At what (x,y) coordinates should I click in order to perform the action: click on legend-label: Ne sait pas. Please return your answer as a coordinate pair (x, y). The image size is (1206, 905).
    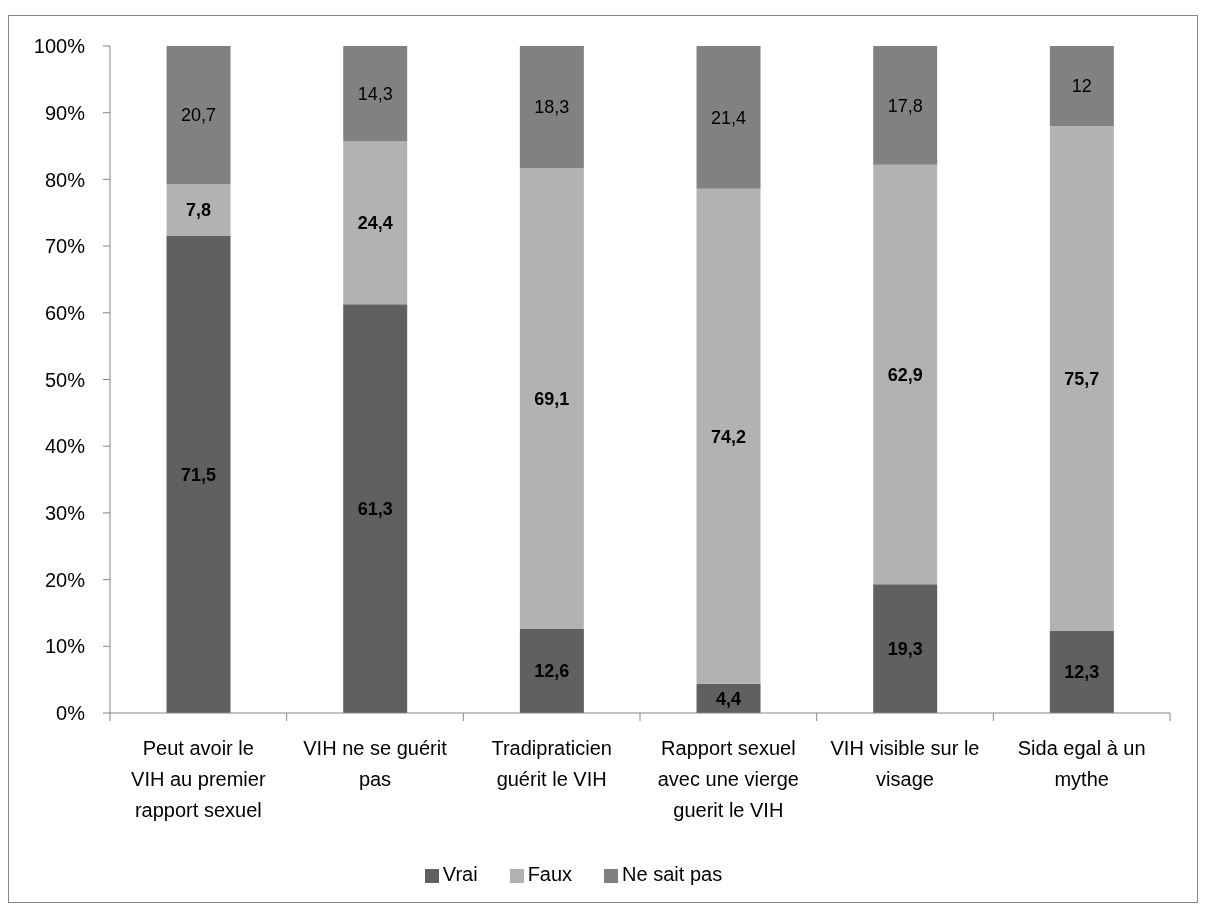
    Looking at the image, I should click on (672, 874).